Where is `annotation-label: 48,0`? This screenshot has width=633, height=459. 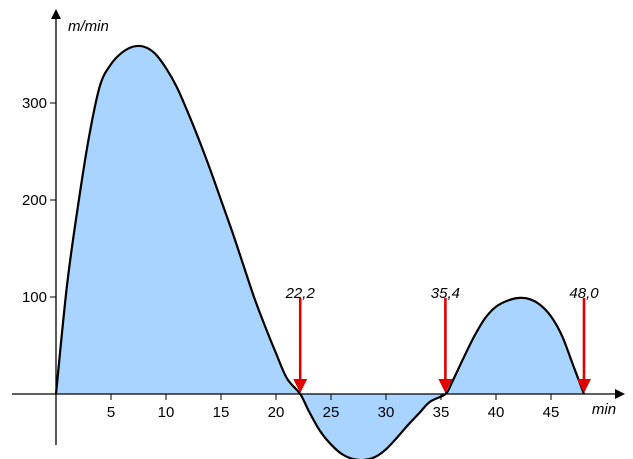 annotation-label: 48,0 is located at coordinates (584, 293).